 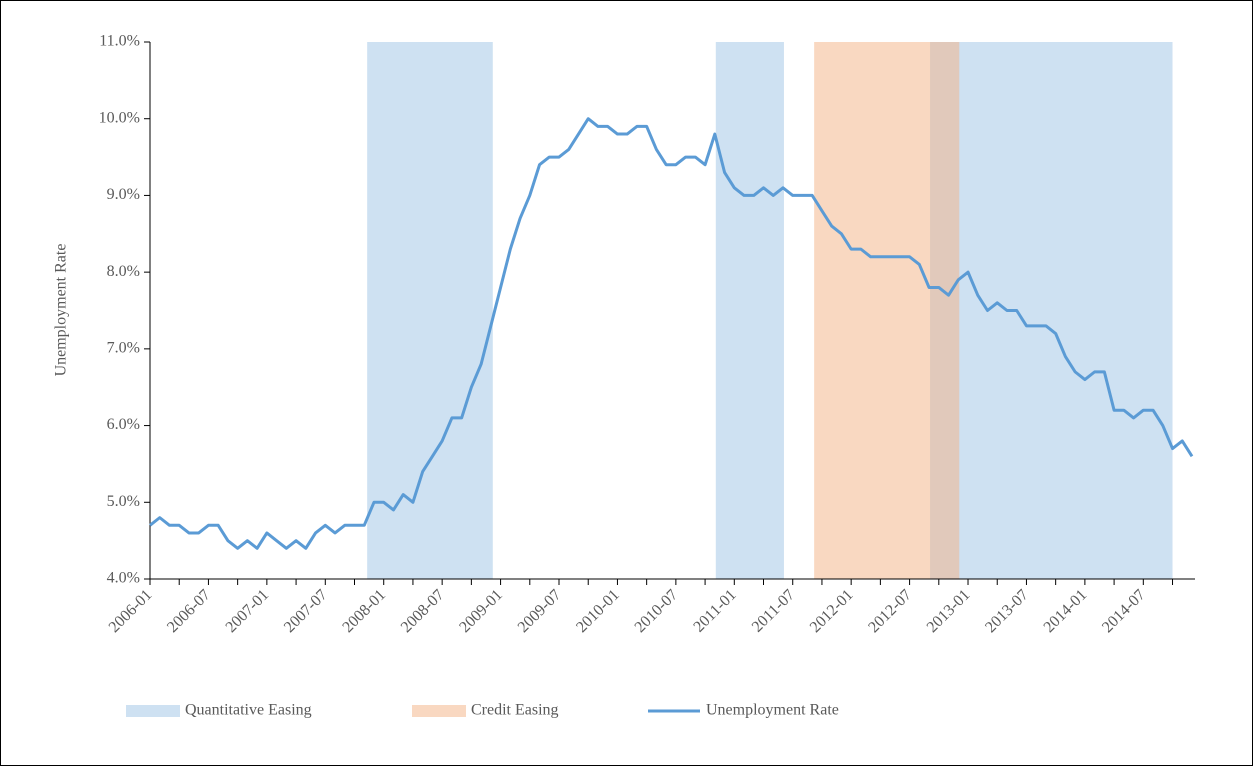 I want to click on y-axis-title: Unemployment Rate, so click(x=61, y=310).